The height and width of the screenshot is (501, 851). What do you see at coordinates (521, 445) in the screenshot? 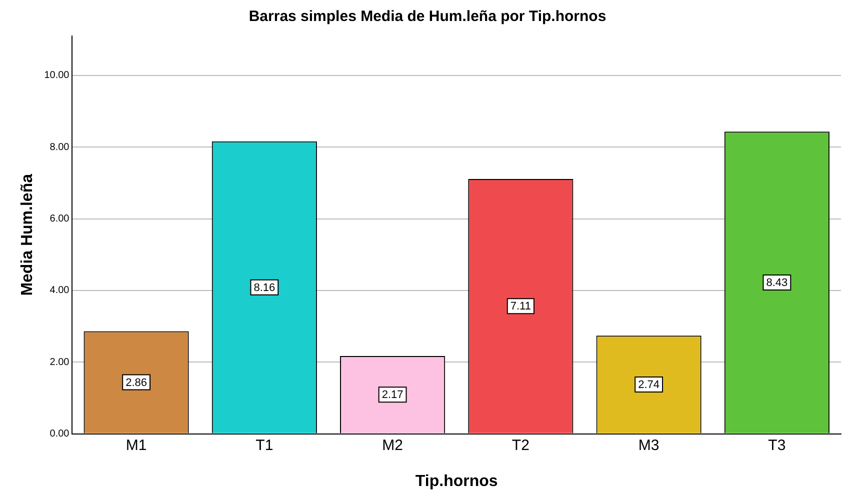
I see `x-tick-label: T2` at bounding box center [521, 445].